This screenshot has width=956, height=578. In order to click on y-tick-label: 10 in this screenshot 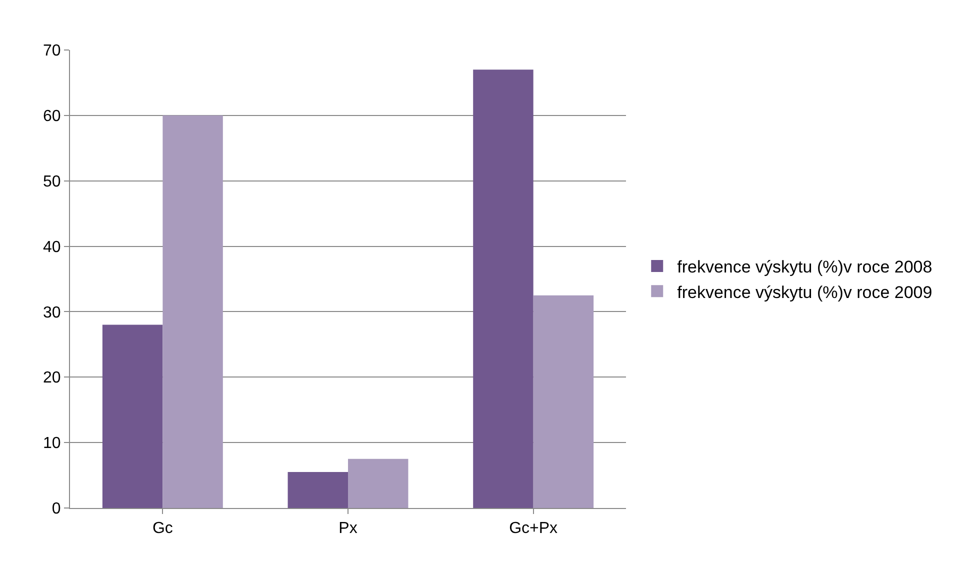, I will do `click(52, 443)`.